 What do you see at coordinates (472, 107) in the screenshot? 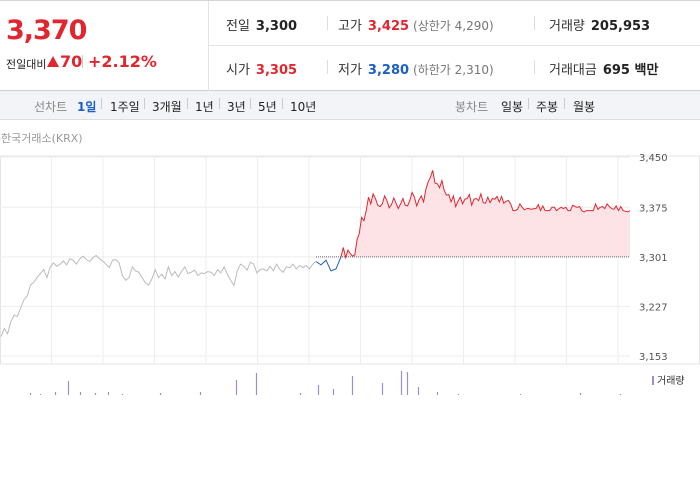
I see `candle-chart-label: 봉차트` at bounding box center [472, 107].